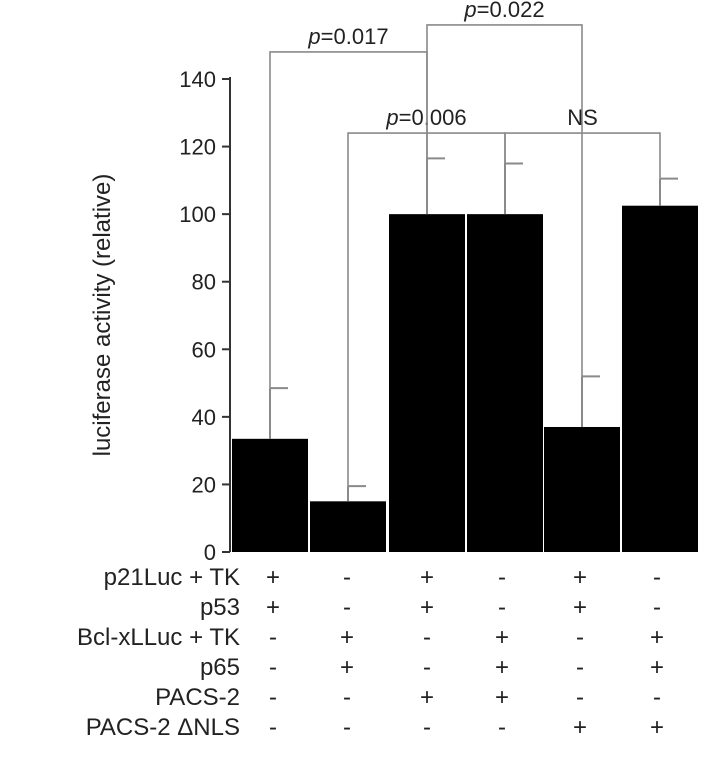 The height and width of the screenshot is (768, 701). What do you see at coordinates (425, 117) in the screenshot?
I see `p-value-label: p=0.006` at bounding box center [425, 117].